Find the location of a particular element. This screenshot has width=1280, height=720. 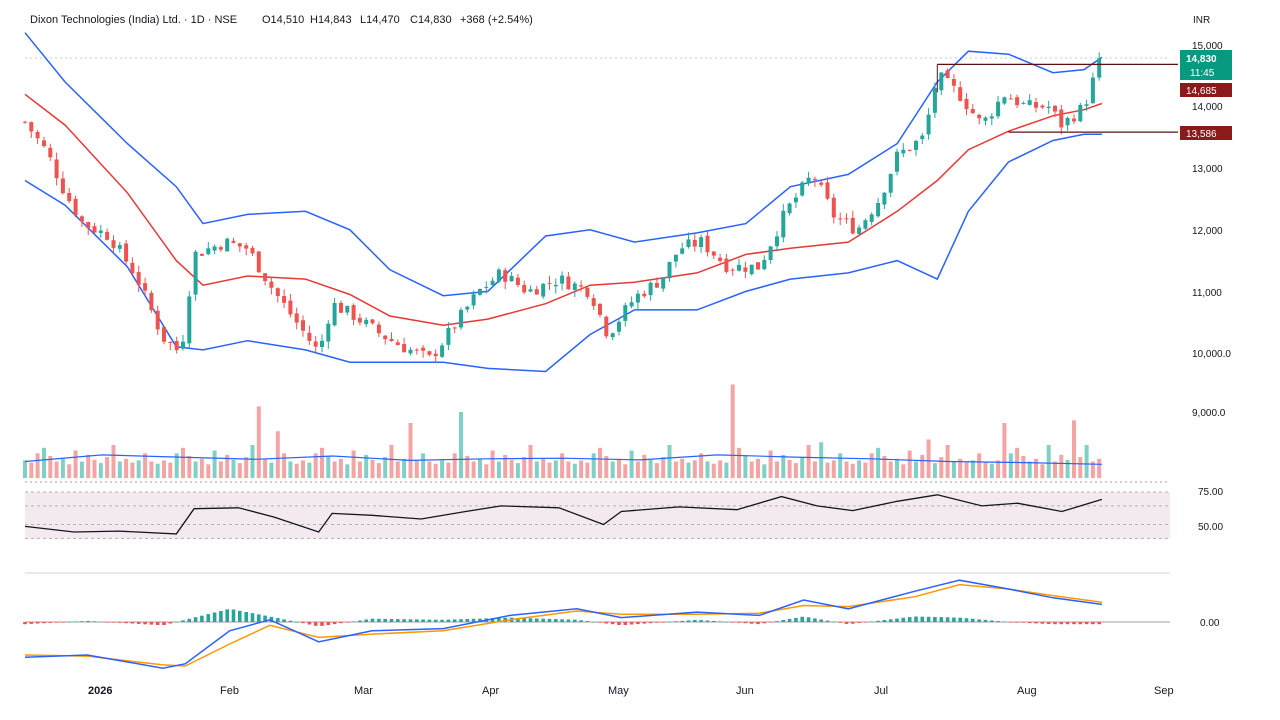

x-tick-label: Feb is located at coordinates (229, 691).